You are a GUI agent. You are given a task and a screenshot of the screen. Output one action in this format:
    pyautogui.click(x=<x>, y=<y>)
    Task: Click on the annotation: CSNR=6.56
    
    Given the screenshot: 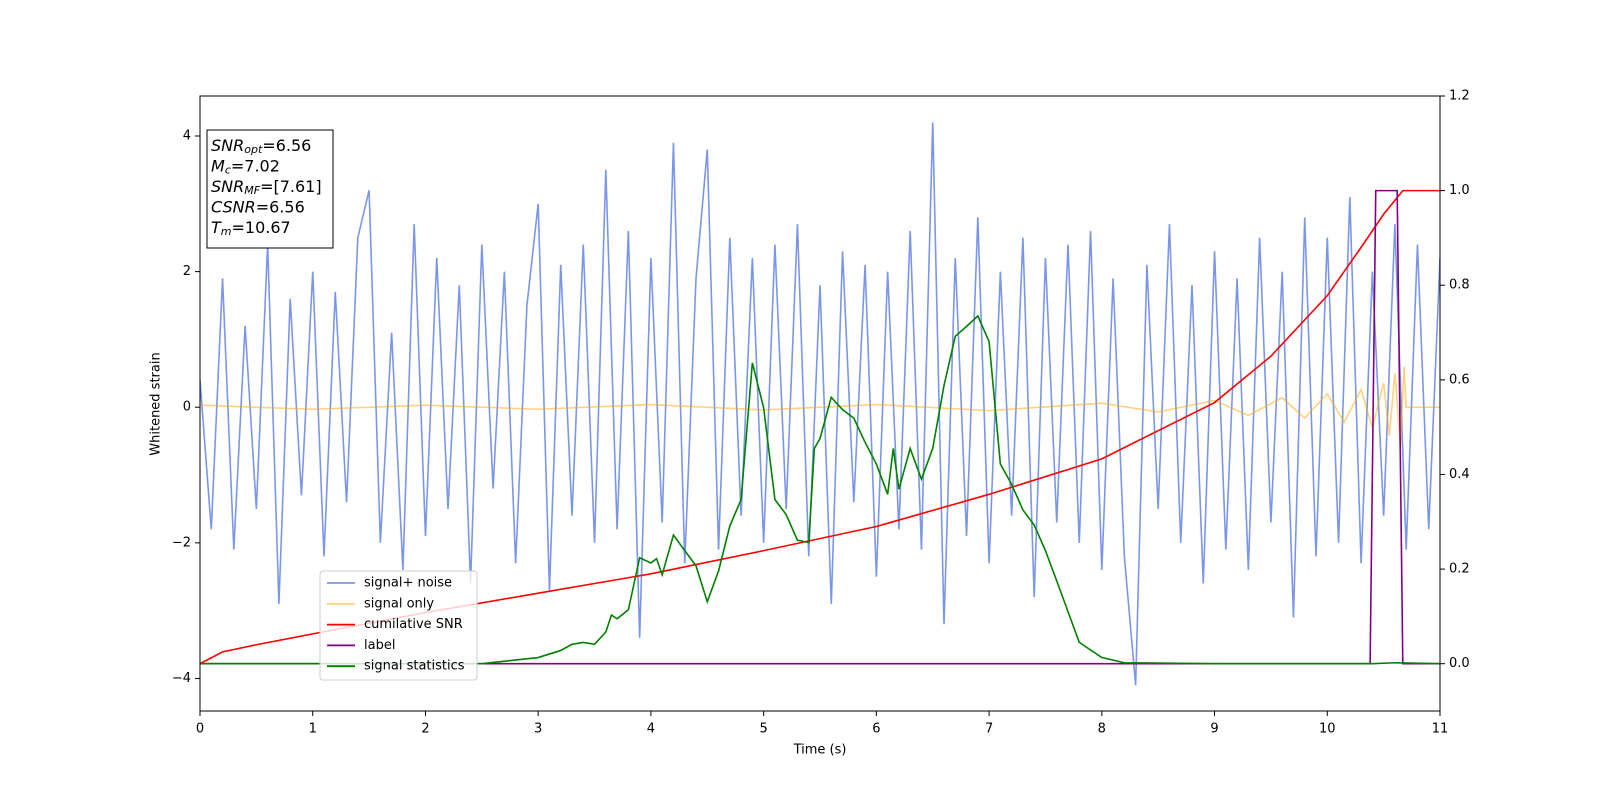 What is the action you would take?
    pyautogui.click(x=258, y=206)
    